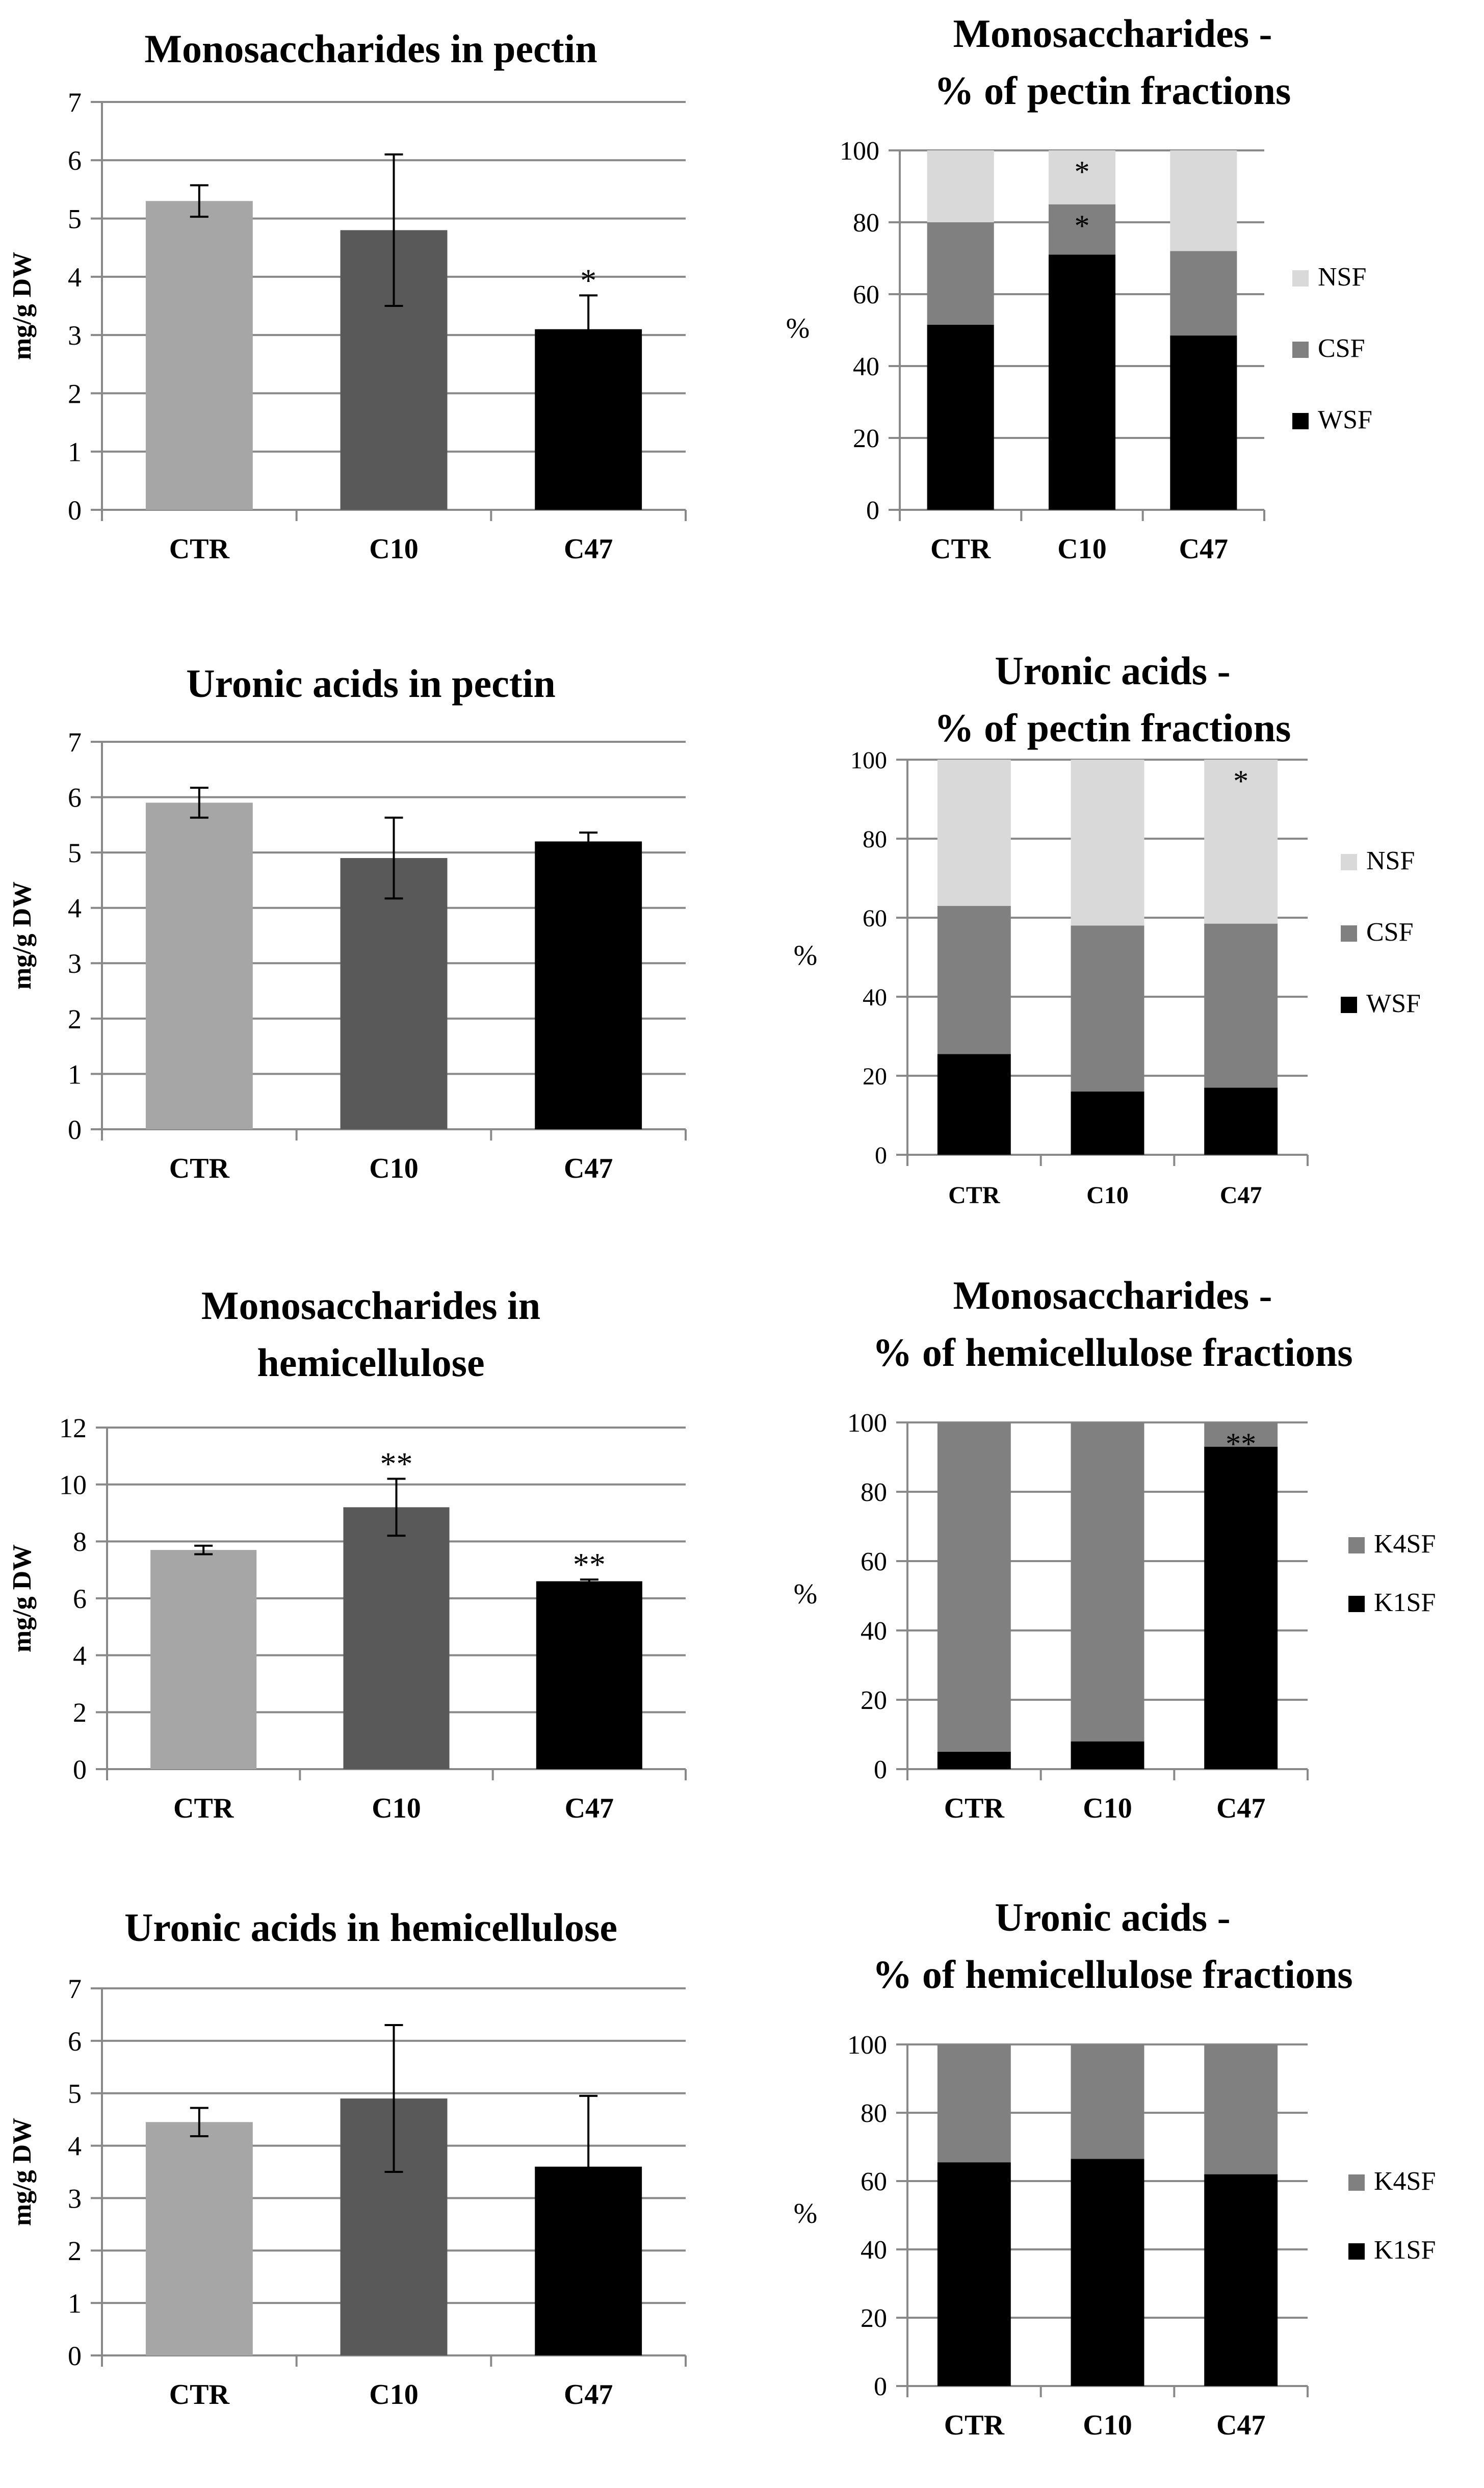  Describe the element at coordinates (370, 49) in the screenshot. I see `chart-title-line: Monosaccharides in pectin` at that location.